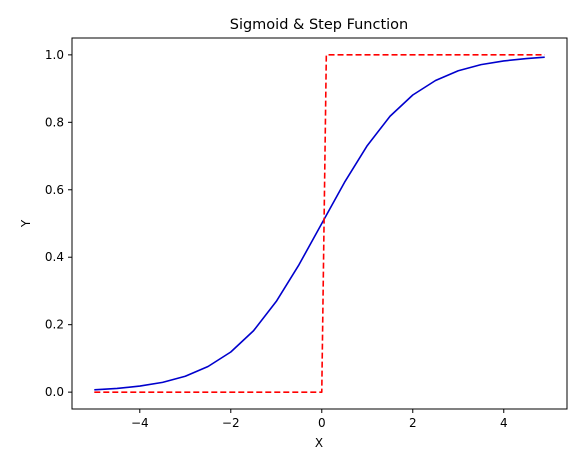  What do you see at coordinates (58, 223) in the screenshot?
I see `y-axis: 0.0 0.2 0.4 0.6 0.8 1.0` at bounding box center [58, 223].